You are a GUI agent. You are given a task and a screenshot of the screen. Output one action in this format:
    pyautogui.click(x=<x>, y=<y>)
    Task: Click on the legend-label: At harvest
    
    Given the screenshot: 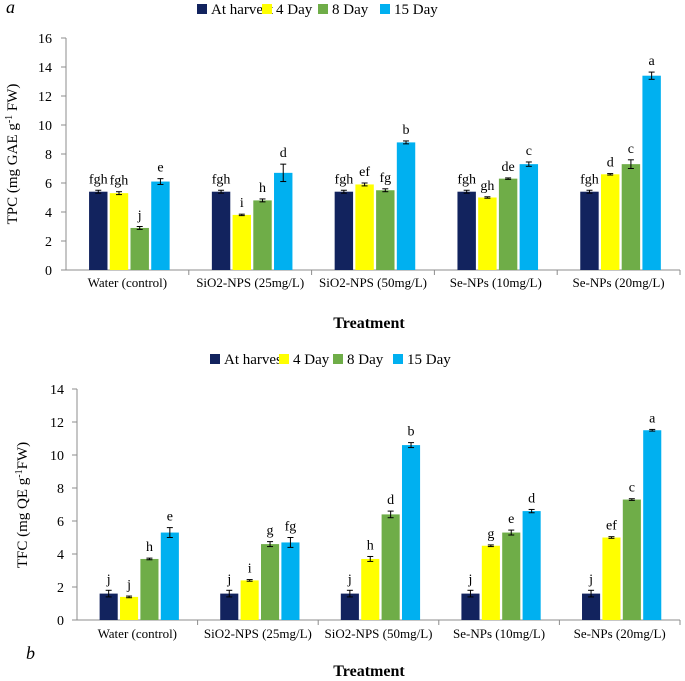 What is the action you would take?
    pyautogui.click(x=255, y=360)
    